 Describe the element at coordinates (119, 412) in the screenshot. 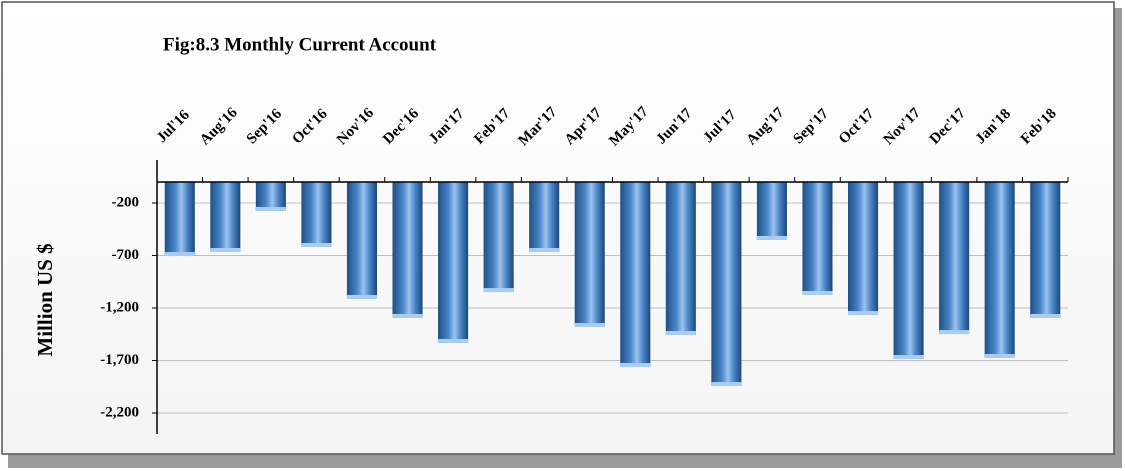

I see `y-tick-label: -2,200` at that location.